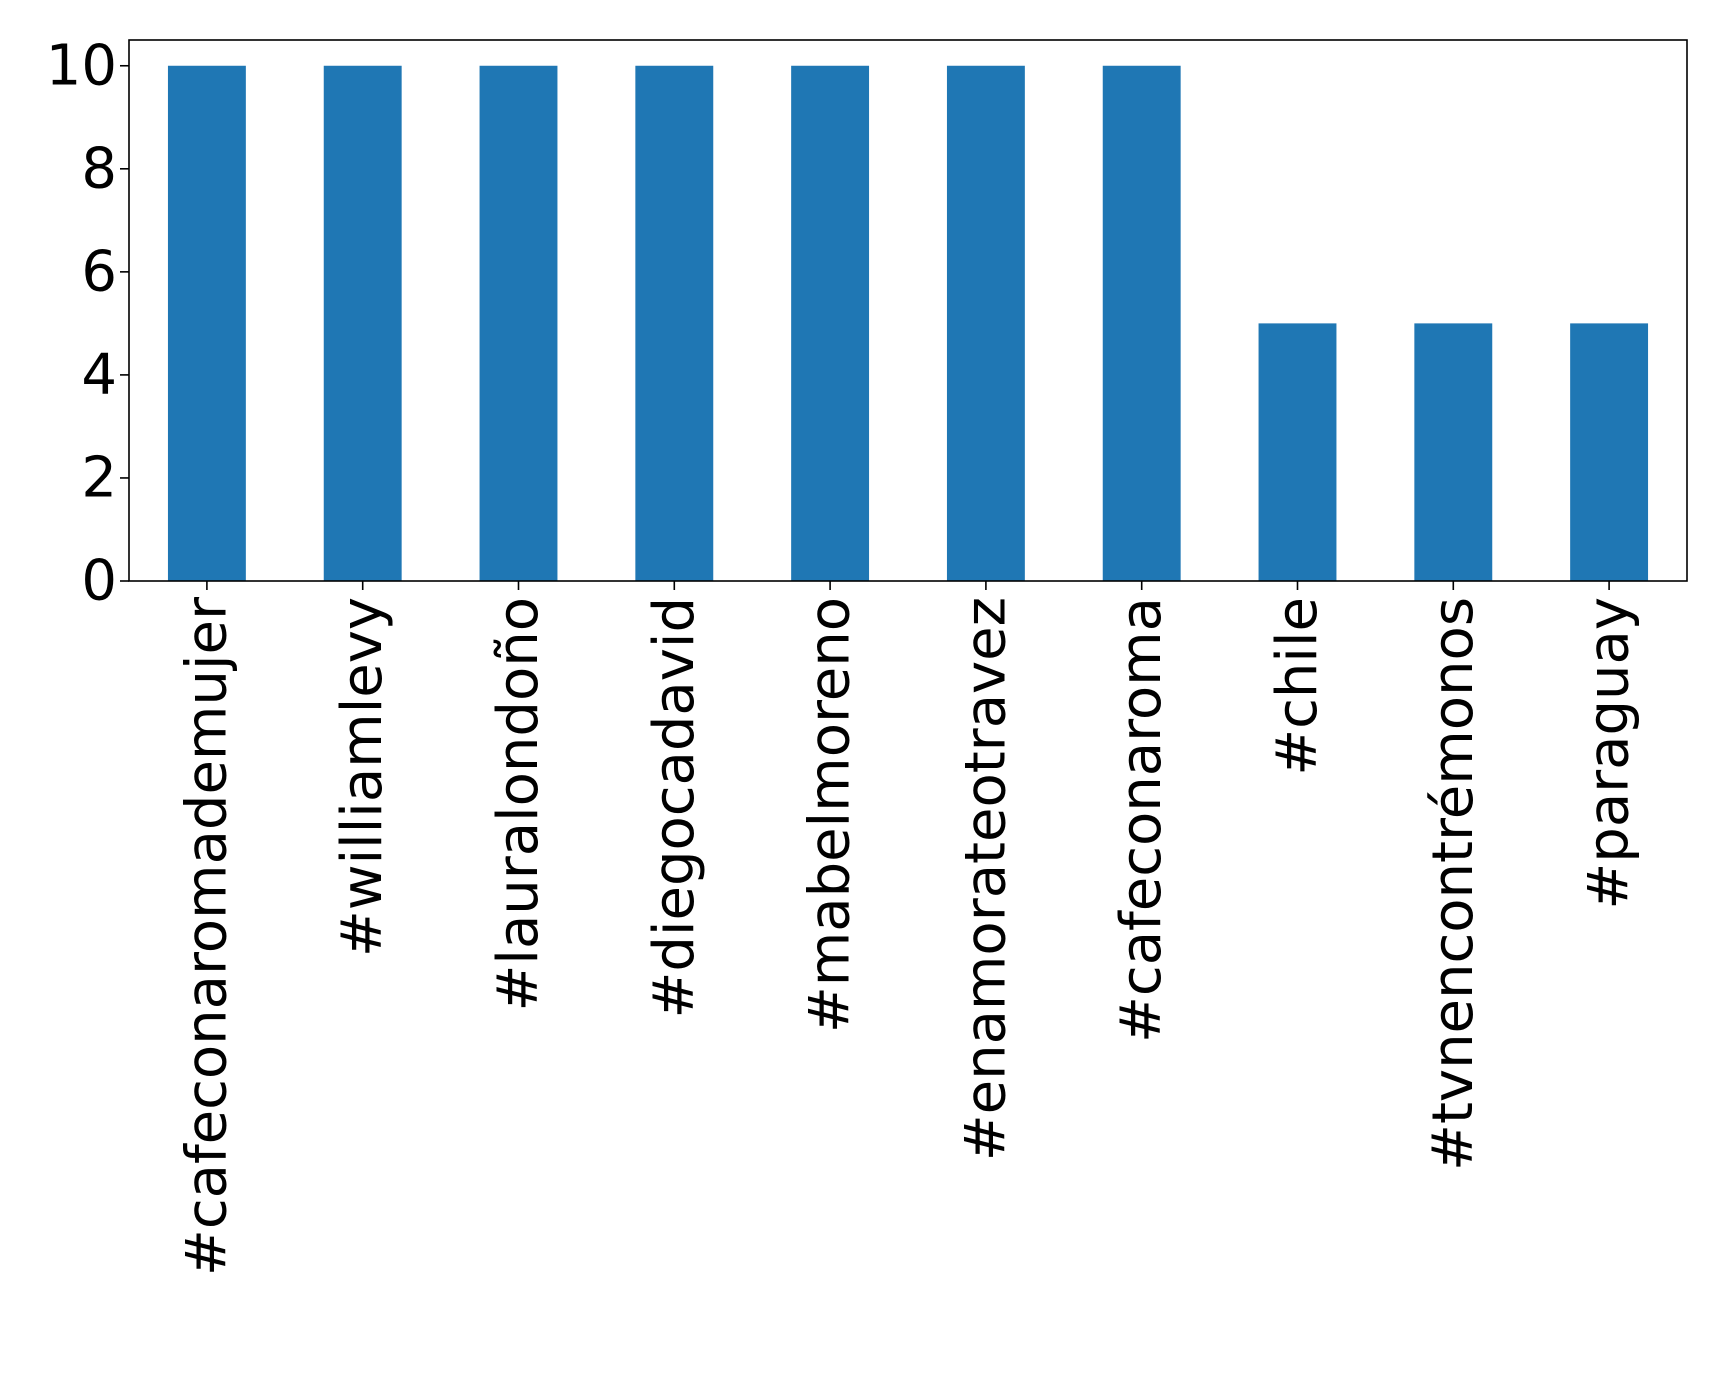  I want to click on y-tick-label: 2, so click(99, 477).